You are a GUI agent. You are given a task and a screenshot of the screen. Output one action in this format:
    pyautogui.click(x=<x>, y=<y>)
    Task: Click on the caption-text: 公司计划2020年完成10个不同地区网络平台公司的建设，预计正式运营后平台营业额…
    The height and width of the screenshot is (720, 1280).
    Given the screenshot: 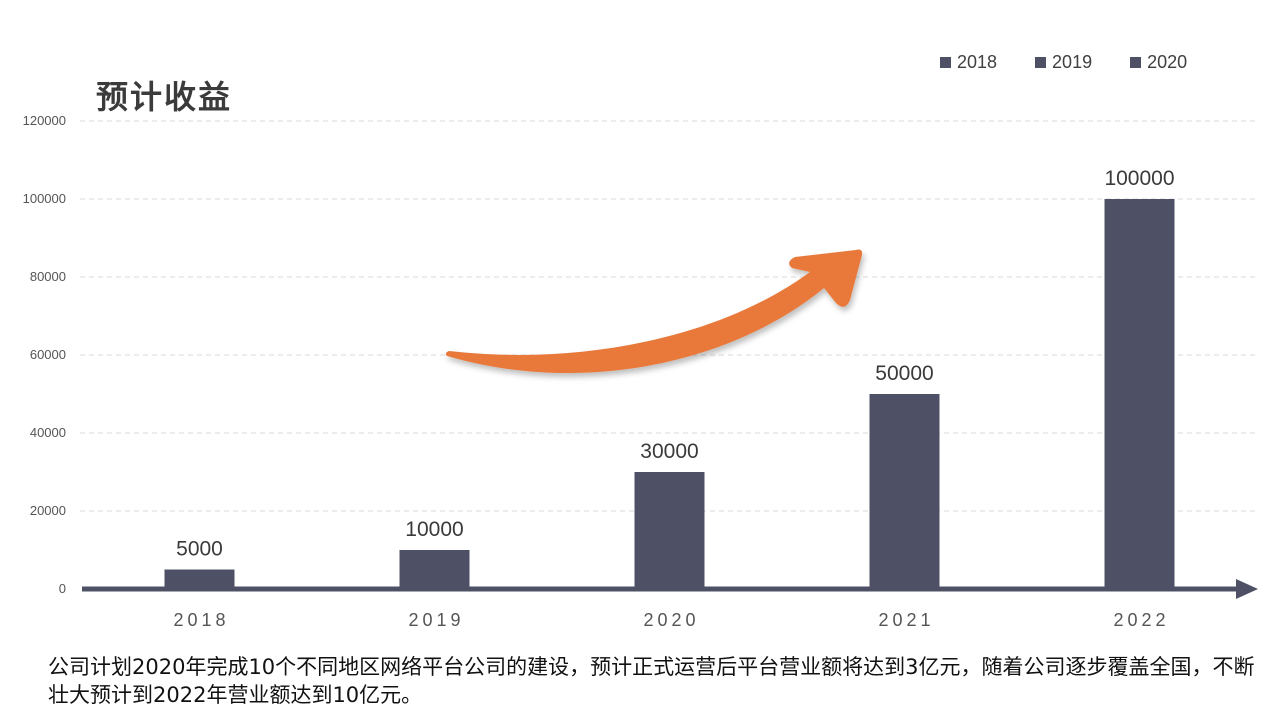 What is the action you would take?
    pyautogui.click(x=651, y=681)
    